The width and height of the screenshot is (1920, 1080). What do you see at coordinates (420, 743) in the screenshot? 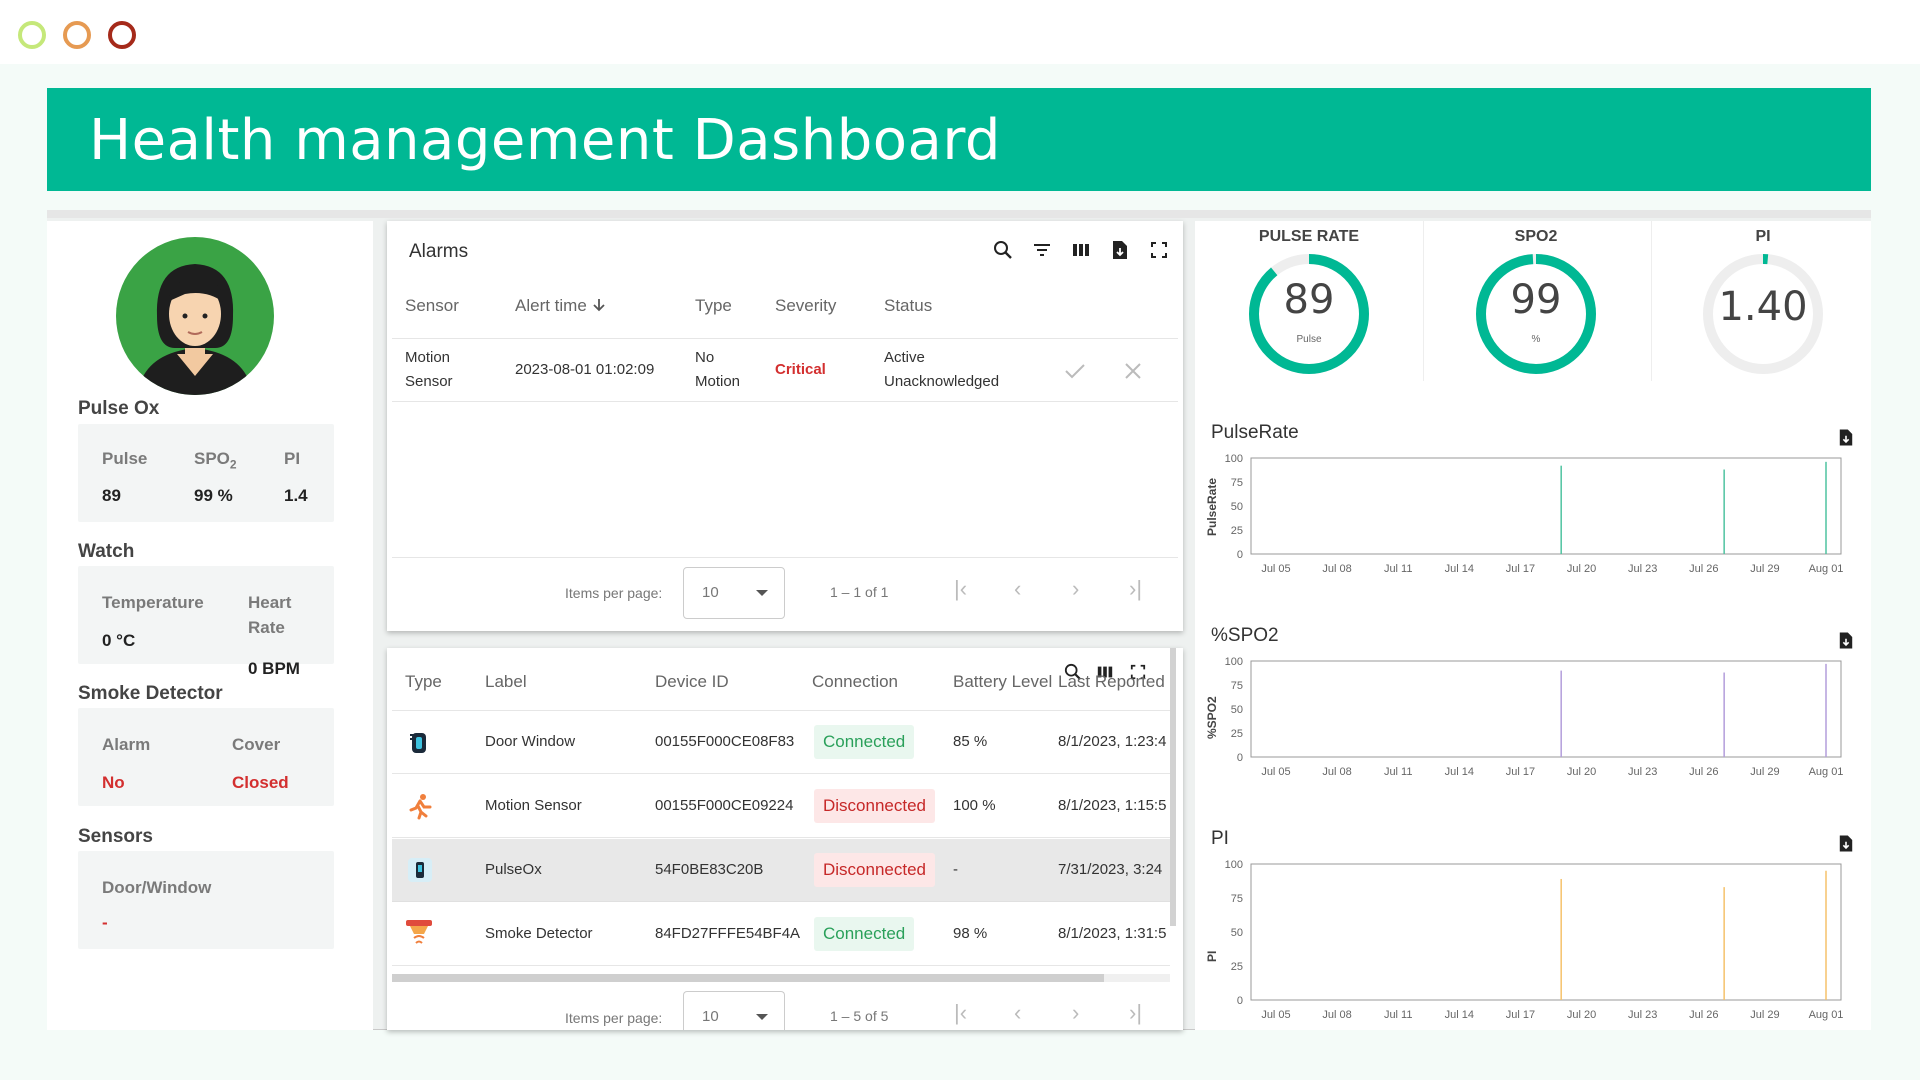
I see `door-window-icon` at bounding box center [420, 743].